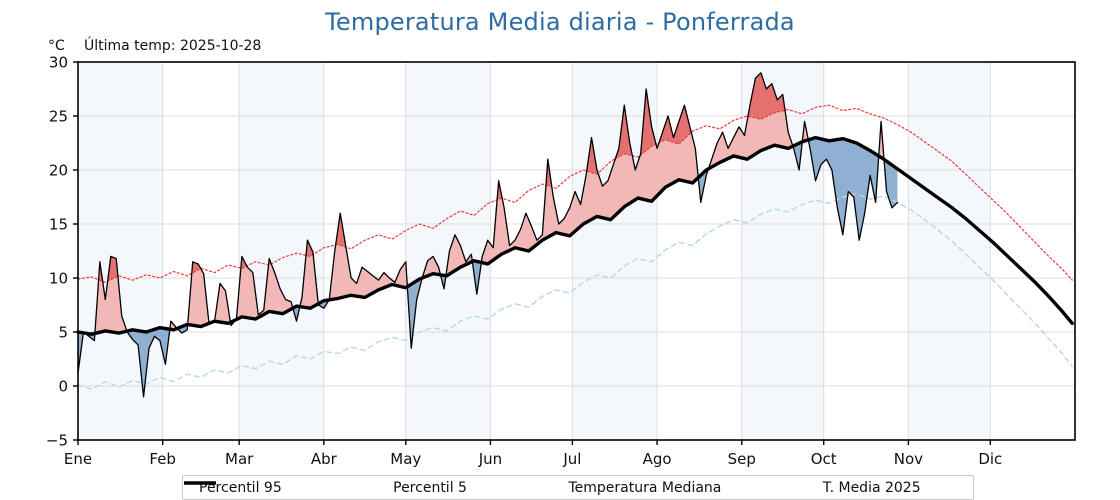 The height and width of the screenshot is (500, 1120). I want to click on y-tick-label: 25, so click(58, 117).